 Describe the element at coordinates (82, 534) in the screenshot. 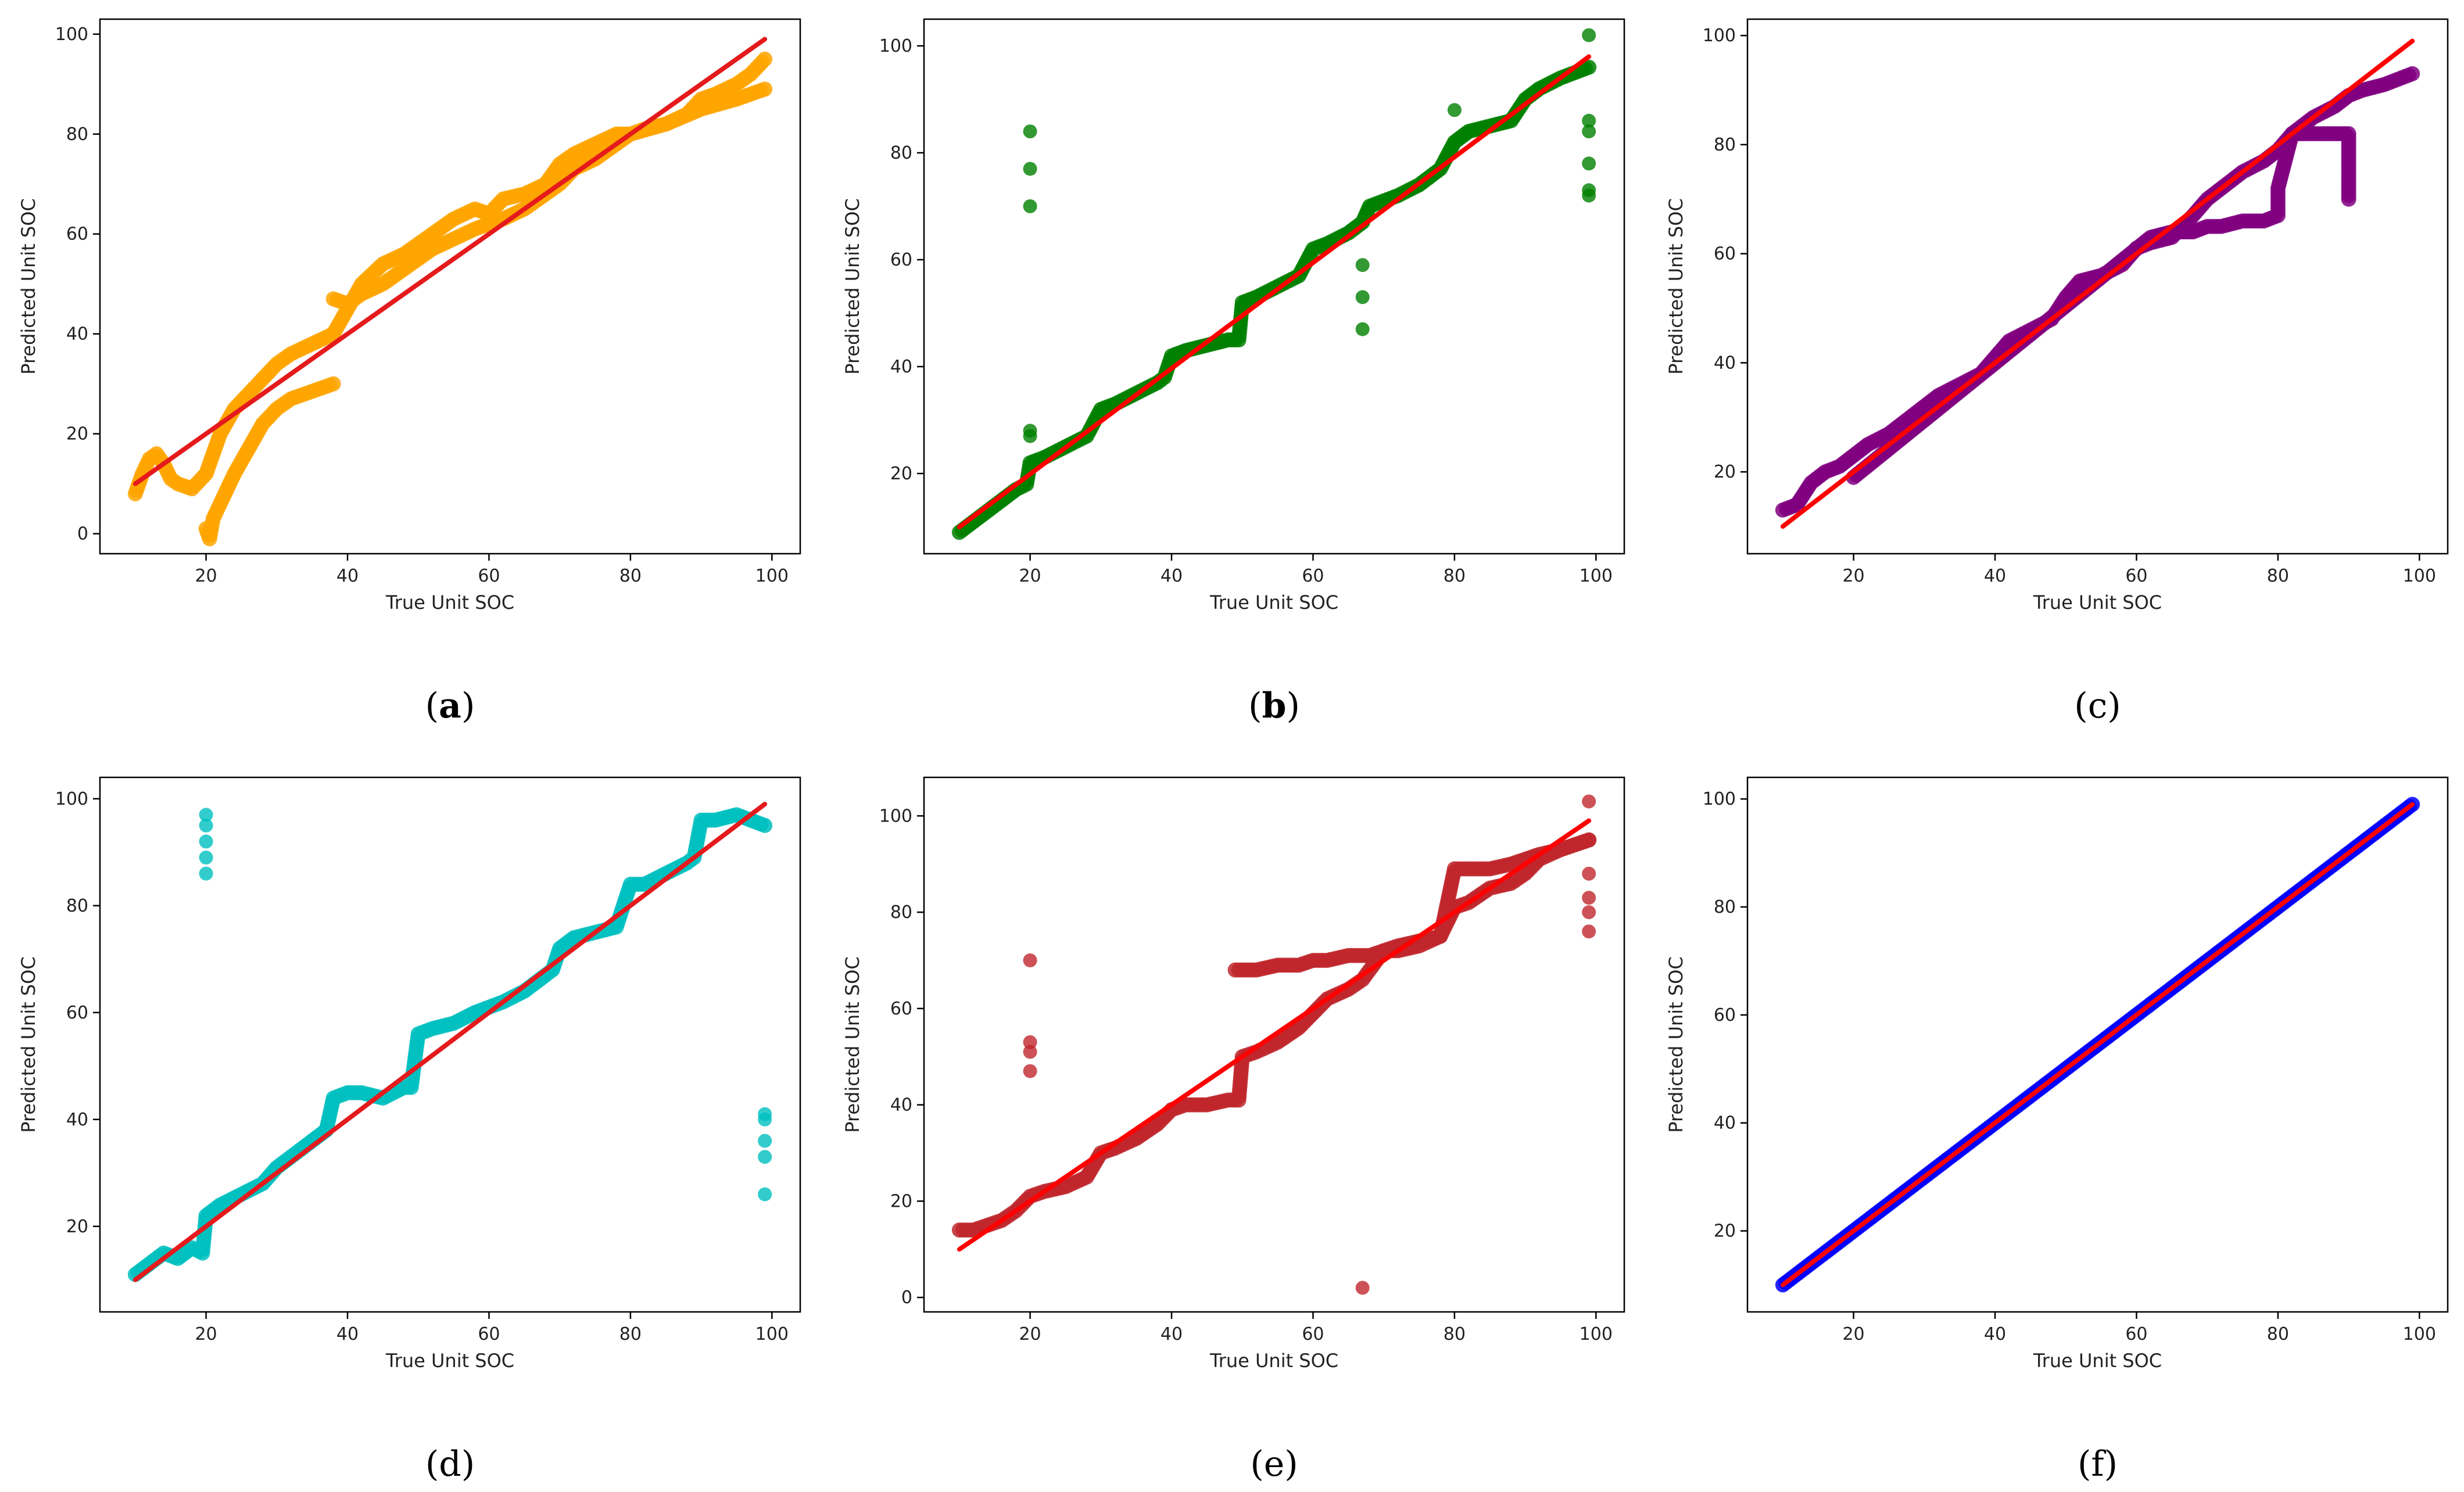

I see `y-tick-label: 0` at that location.